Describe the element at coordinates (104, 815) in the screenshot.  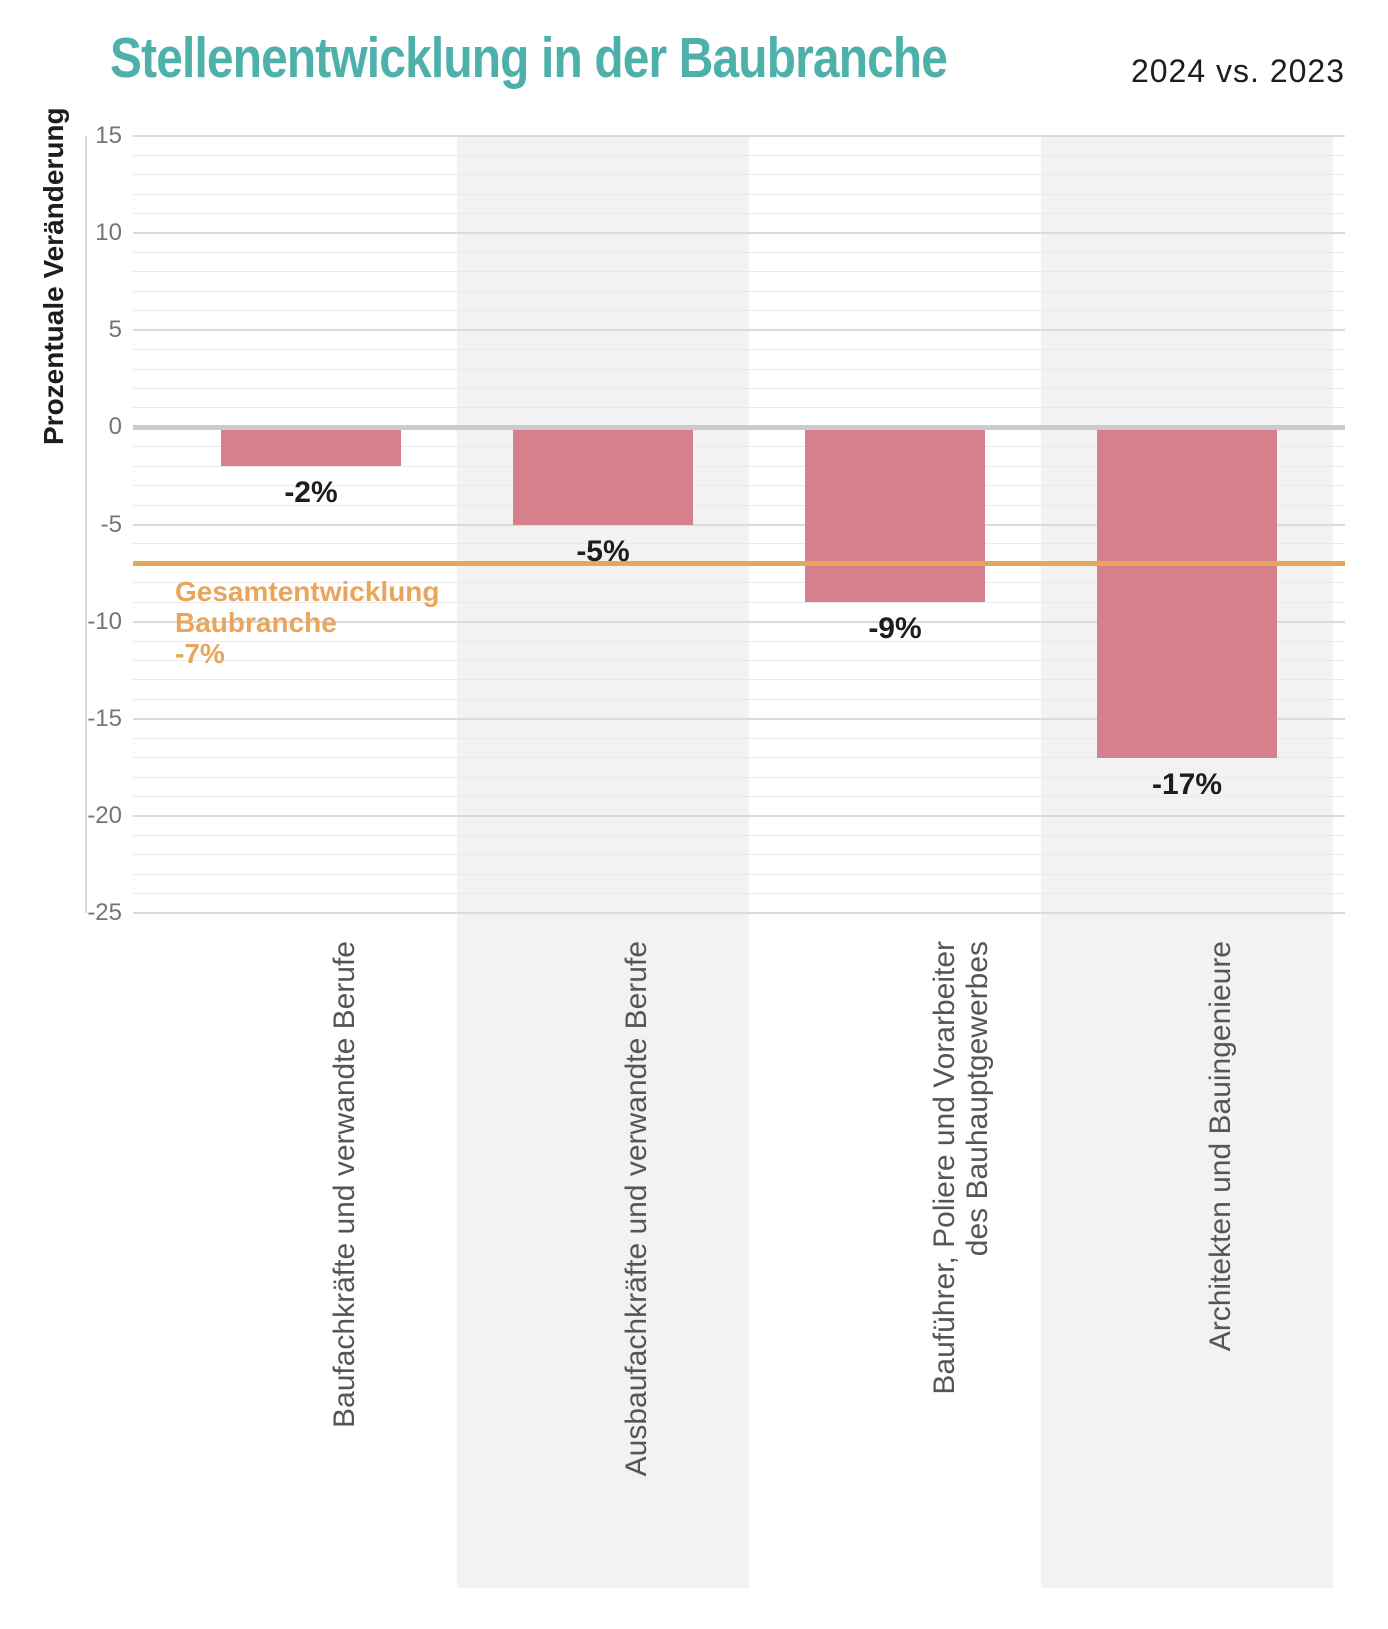
I see `y-tick-label: -20` at that location.